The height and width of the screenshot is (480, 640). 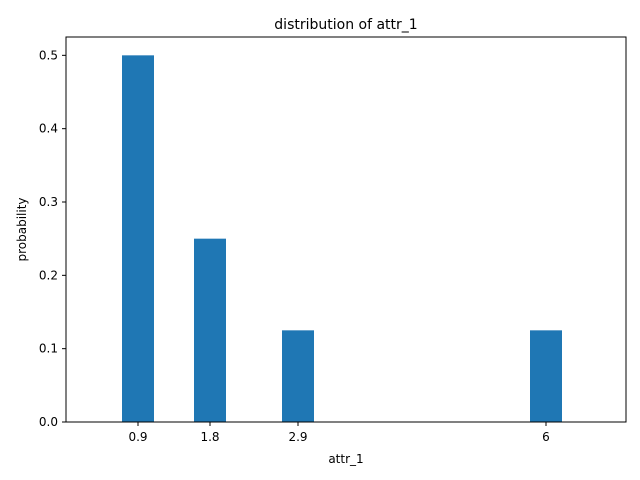 What do you see at coordinates (48, 422) in the screenshot?
I see `y-tick-label: 0.0` at bounding box center [48, 422].